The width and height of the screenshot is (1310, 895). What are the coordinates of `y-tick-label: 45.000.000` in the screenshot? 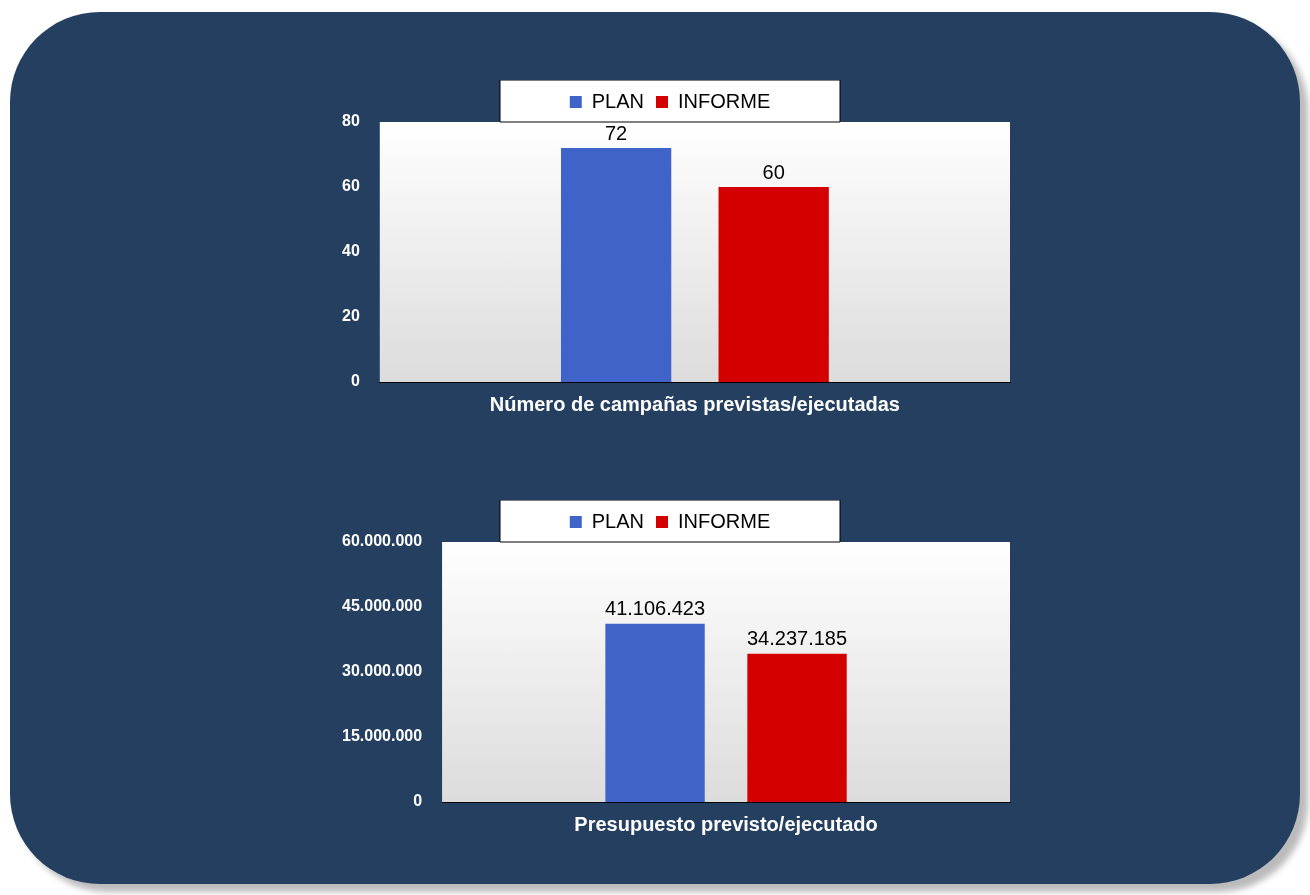 It's located at (382, 606).